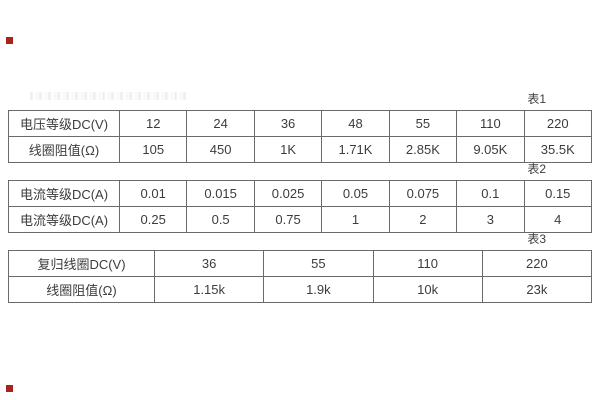 Image resolution: width=600 pixels, height=400 pixels. I want to click on table-row: 复归线圈DC(V) 36 55 110 220, so click(300, 263).